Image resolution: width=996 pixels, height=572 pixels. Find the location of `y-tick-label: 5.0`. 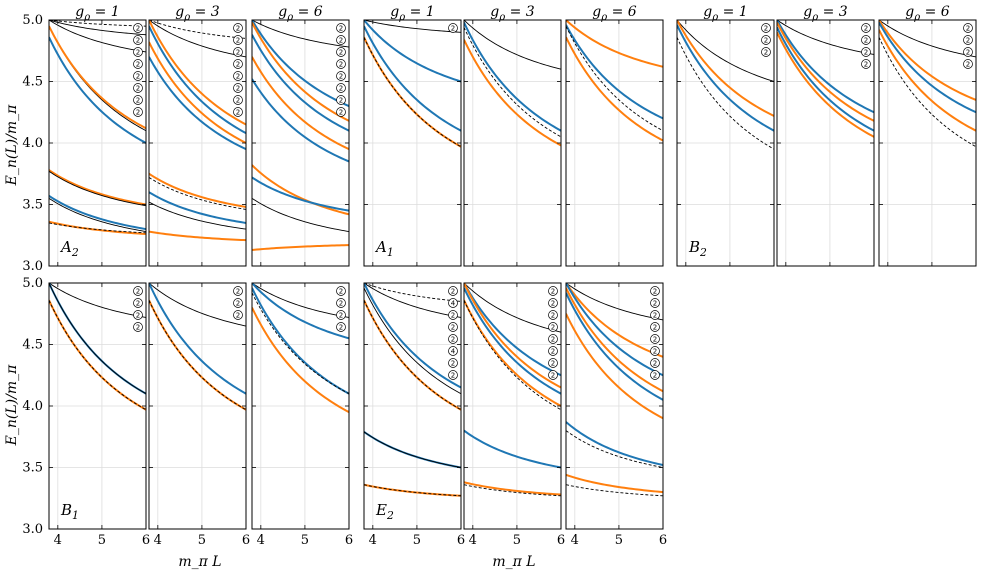

y-tick-label: 5.0 is located at coordinates (32, 20).